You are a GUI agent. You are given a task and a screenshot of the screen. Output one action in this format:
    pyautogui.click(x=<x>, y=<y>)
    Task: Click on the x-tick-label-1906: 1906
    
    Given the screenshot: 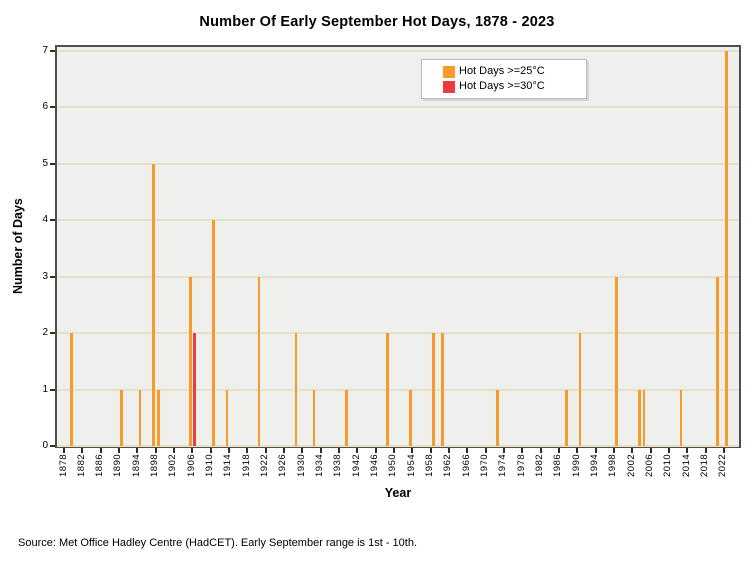 What is the action you would take?
    pyautogui.click(x=191, y=466)
    